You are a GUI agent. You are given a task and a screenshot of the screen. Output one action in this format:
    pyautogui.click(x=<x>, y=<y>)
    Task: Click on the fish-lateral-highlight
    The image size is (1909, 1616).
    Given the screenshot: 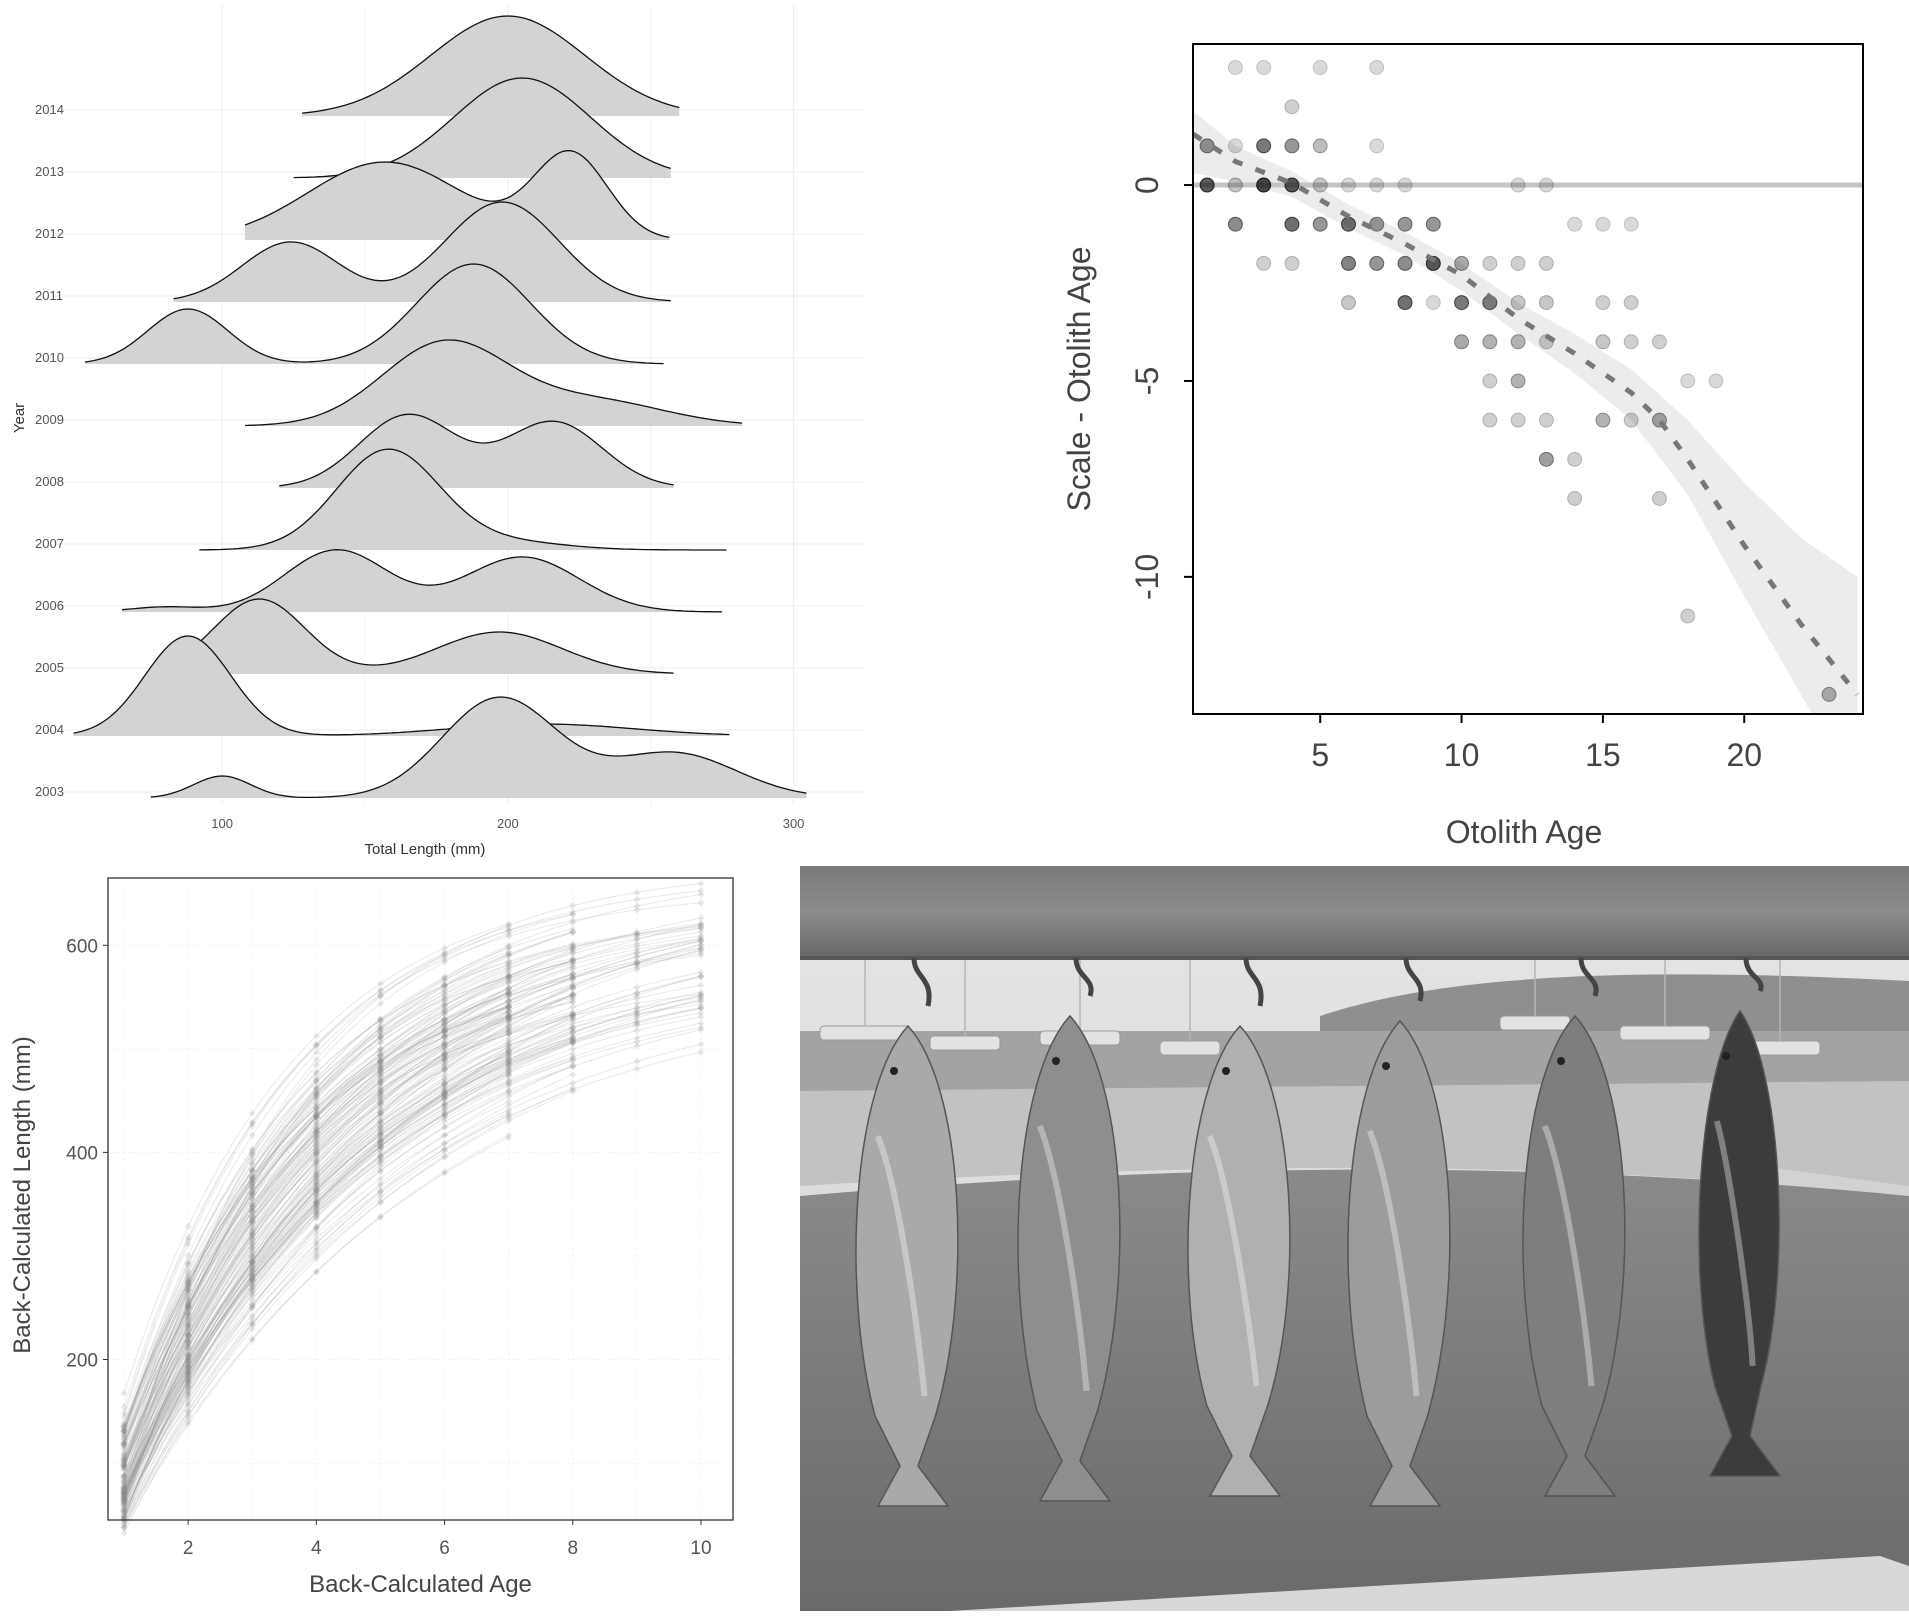 What is the action you would take?
    pyautogui.click(x=1233, y=1260)
    